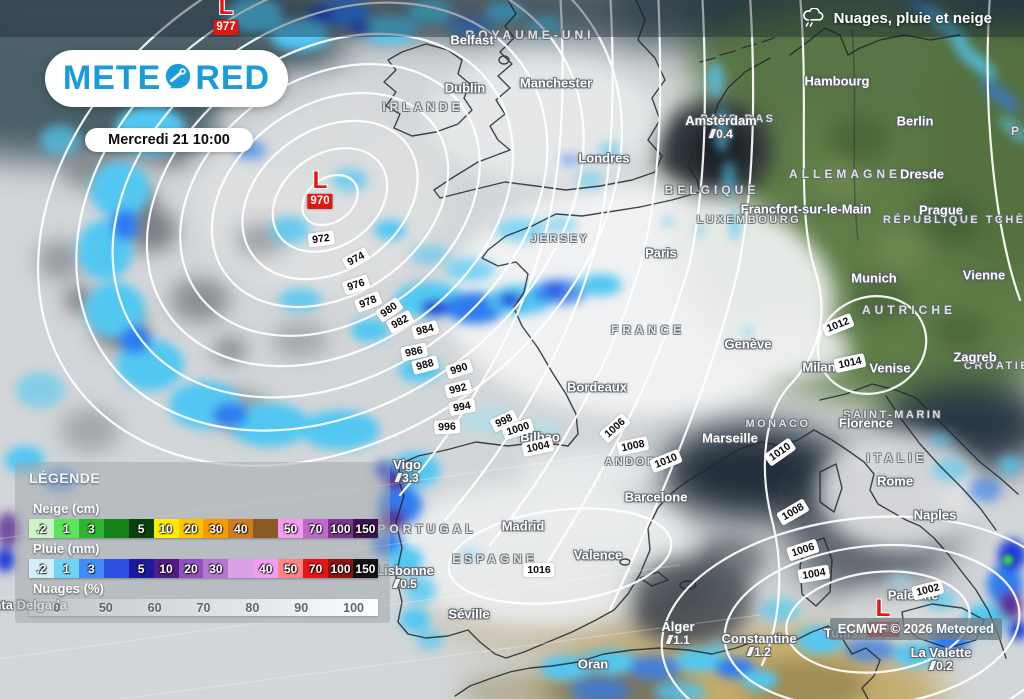  Describe the element at coordinates (975, 357) in the screenshot. I see `city-label: Zagreb` at that location.